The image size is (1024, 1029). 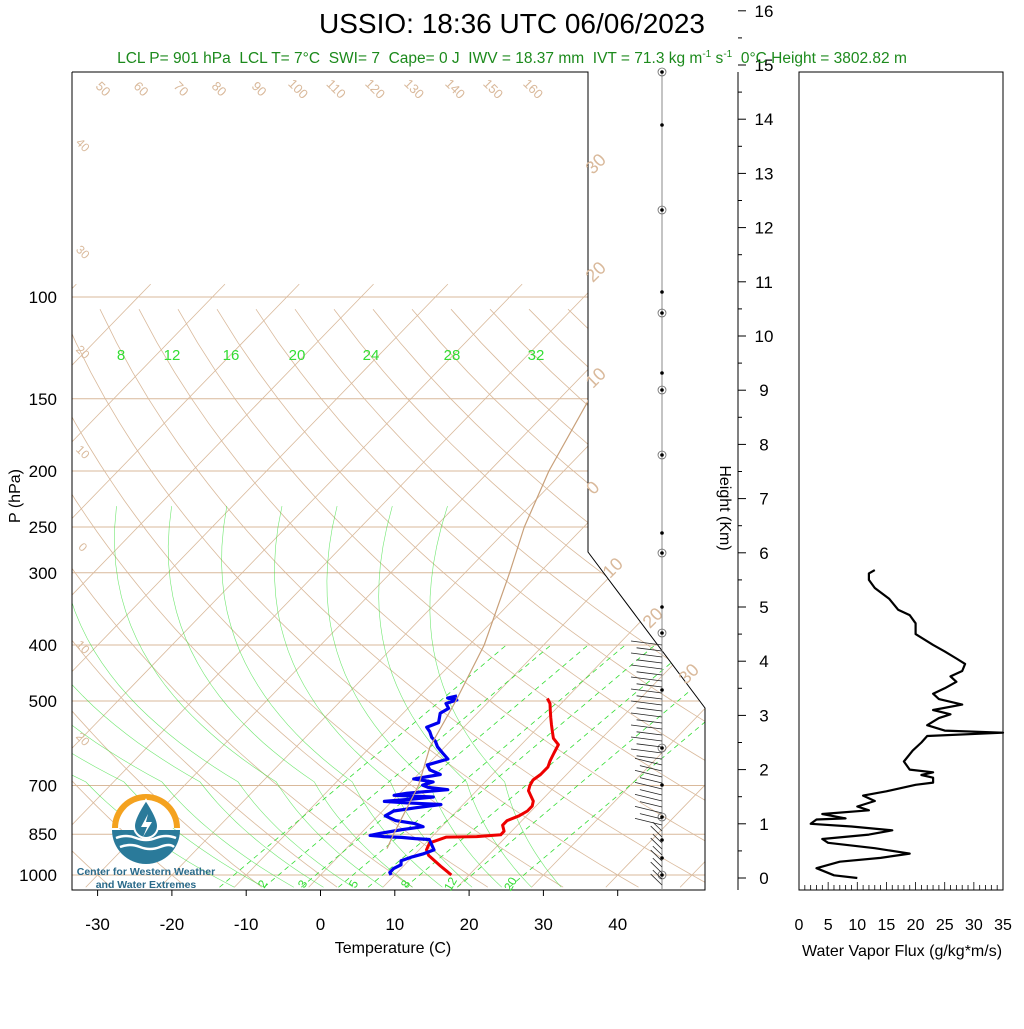 What do you see at coordinates (526, 59) in the screenshot?
I see `iwv-value: IWV = 18.37 mm` at bounding box center [526, 59].